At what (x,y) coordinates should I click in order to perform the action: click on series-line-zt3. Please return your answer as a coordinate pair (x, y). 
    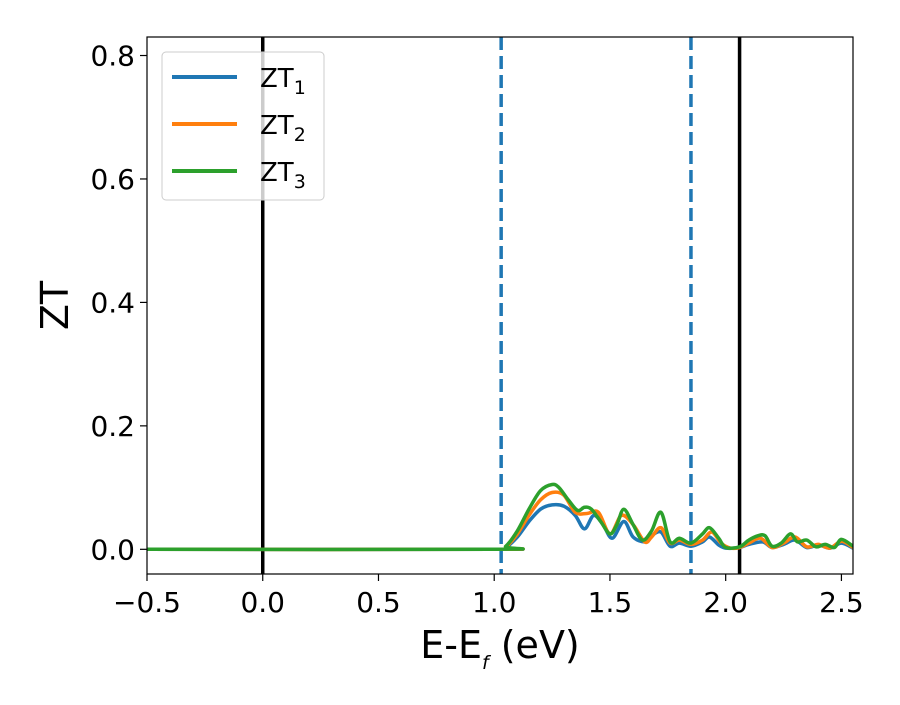
    Looking at the image, I should click on (500, 517).